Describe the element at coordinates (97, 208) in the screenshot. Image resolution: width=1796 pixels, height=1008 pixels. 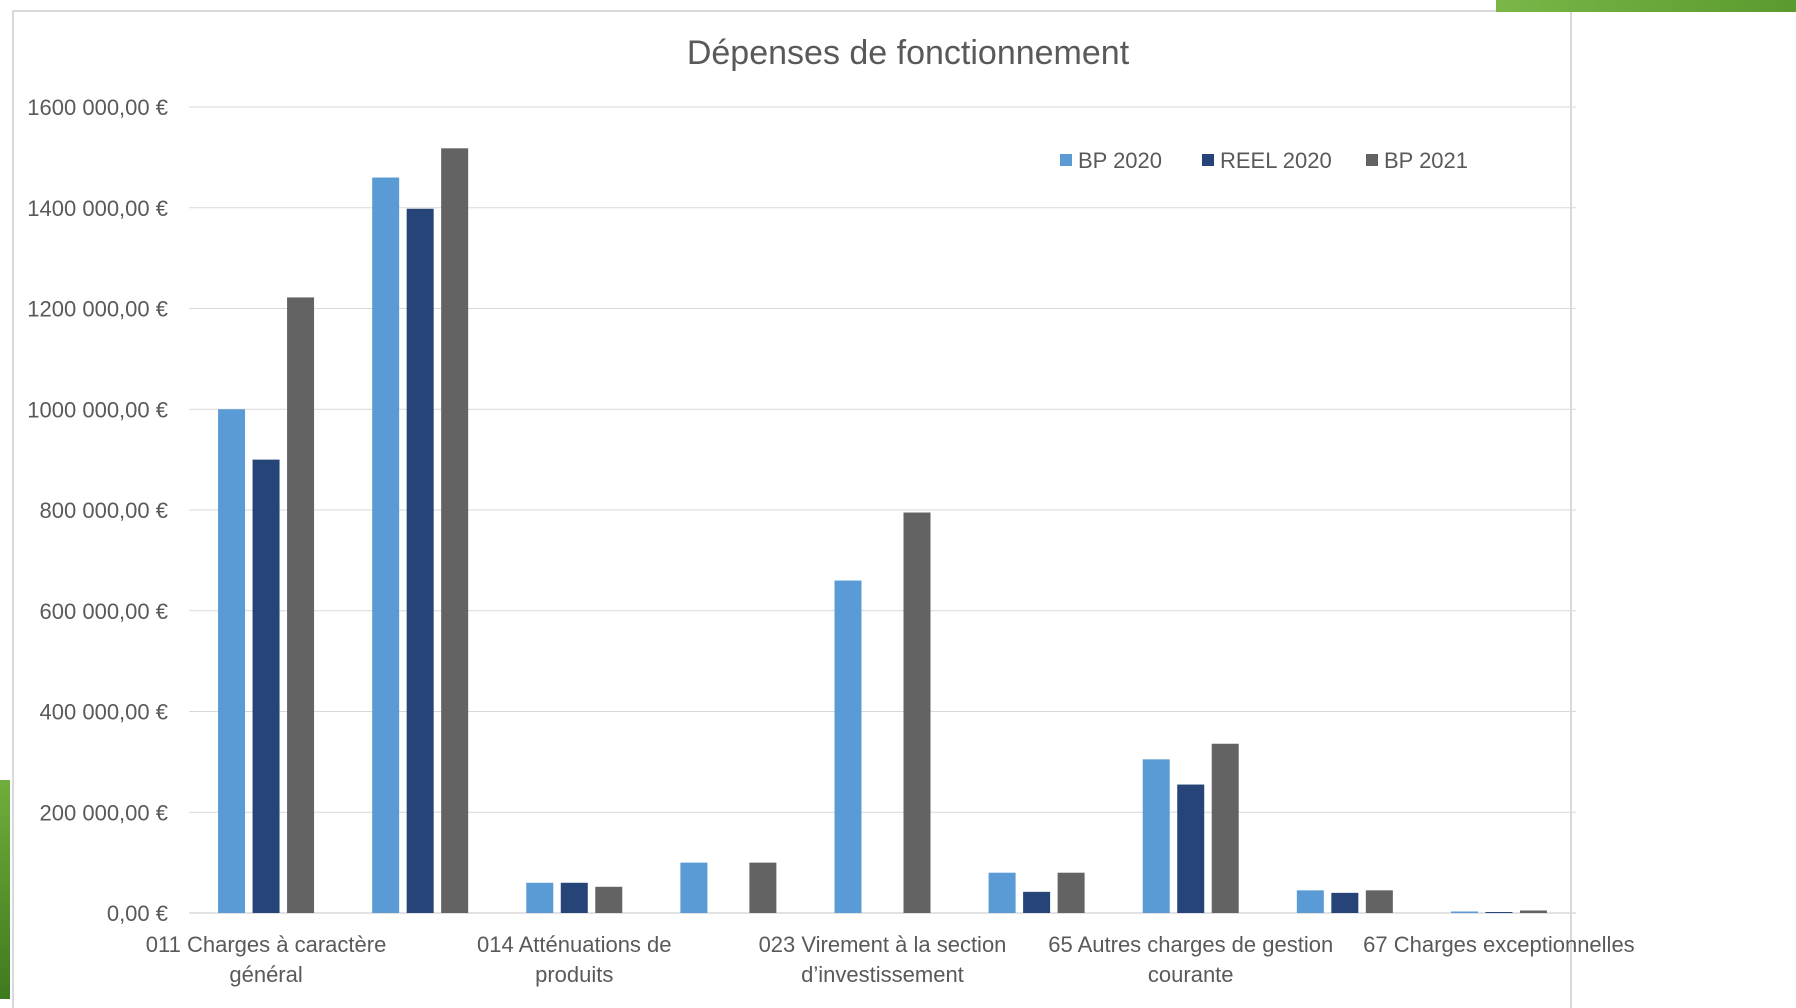
I see `y-tick-label: 1400 000,00 €` at that location.